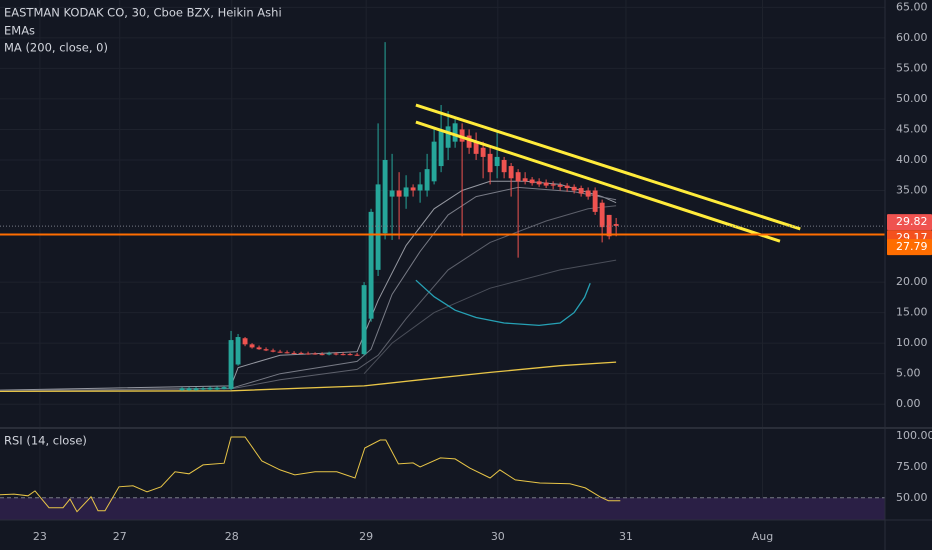 The height and width of the screenshot is (550, 932). Describe the element at coordinates (912, 497) in the screenshot. I see `rsi-tick-label: 50.00` at that location.